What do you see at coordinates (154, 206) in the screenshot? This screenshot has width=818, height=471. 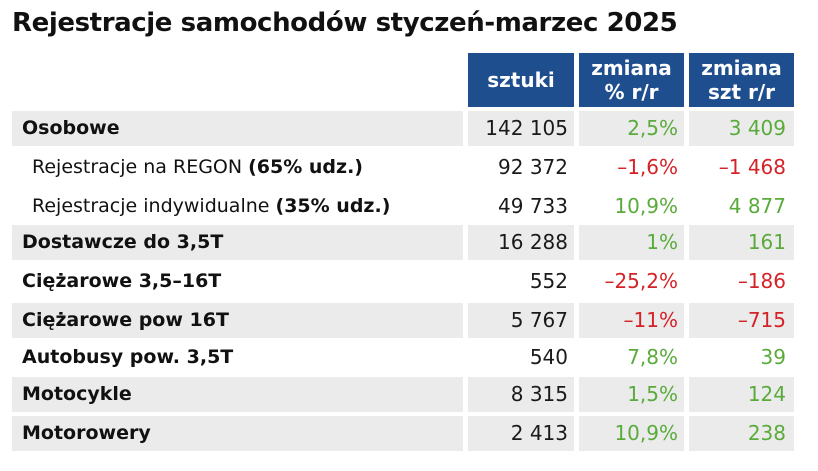 I see `row-label-text: Rejestracje indywidualne` at bounding box center [154, 206].